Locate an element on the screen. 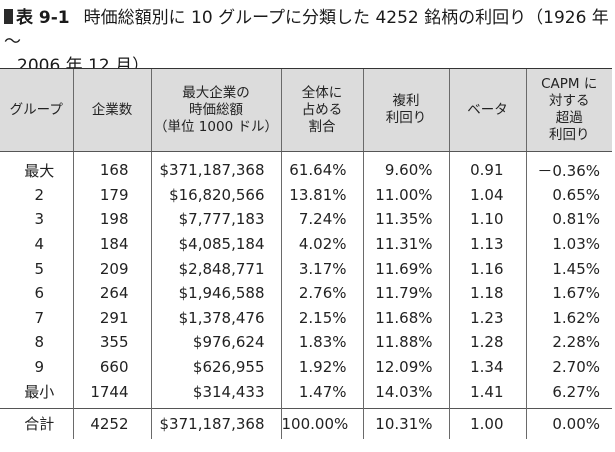  cell-excess: 1.03% is located at coordinates (568, 244).